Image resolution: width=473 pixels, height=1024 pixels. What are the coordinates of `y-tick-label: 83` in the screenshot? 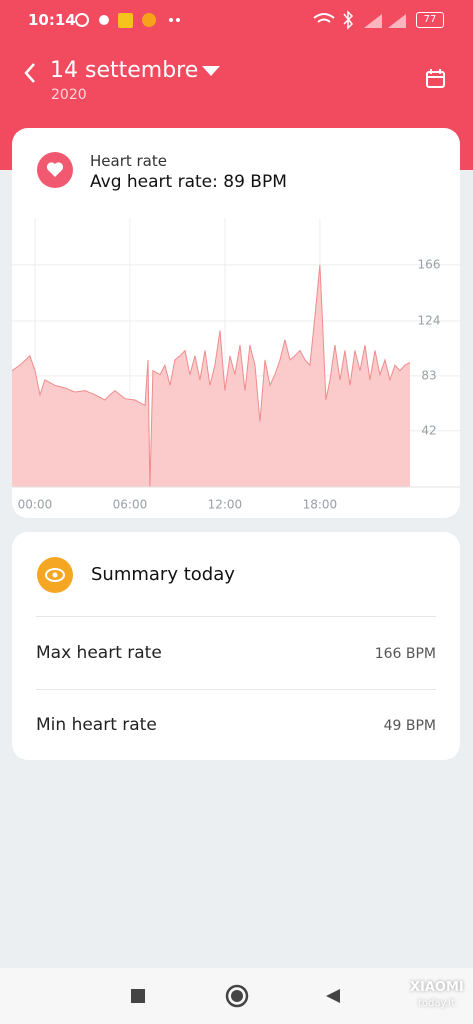 It's located at (428, 375).